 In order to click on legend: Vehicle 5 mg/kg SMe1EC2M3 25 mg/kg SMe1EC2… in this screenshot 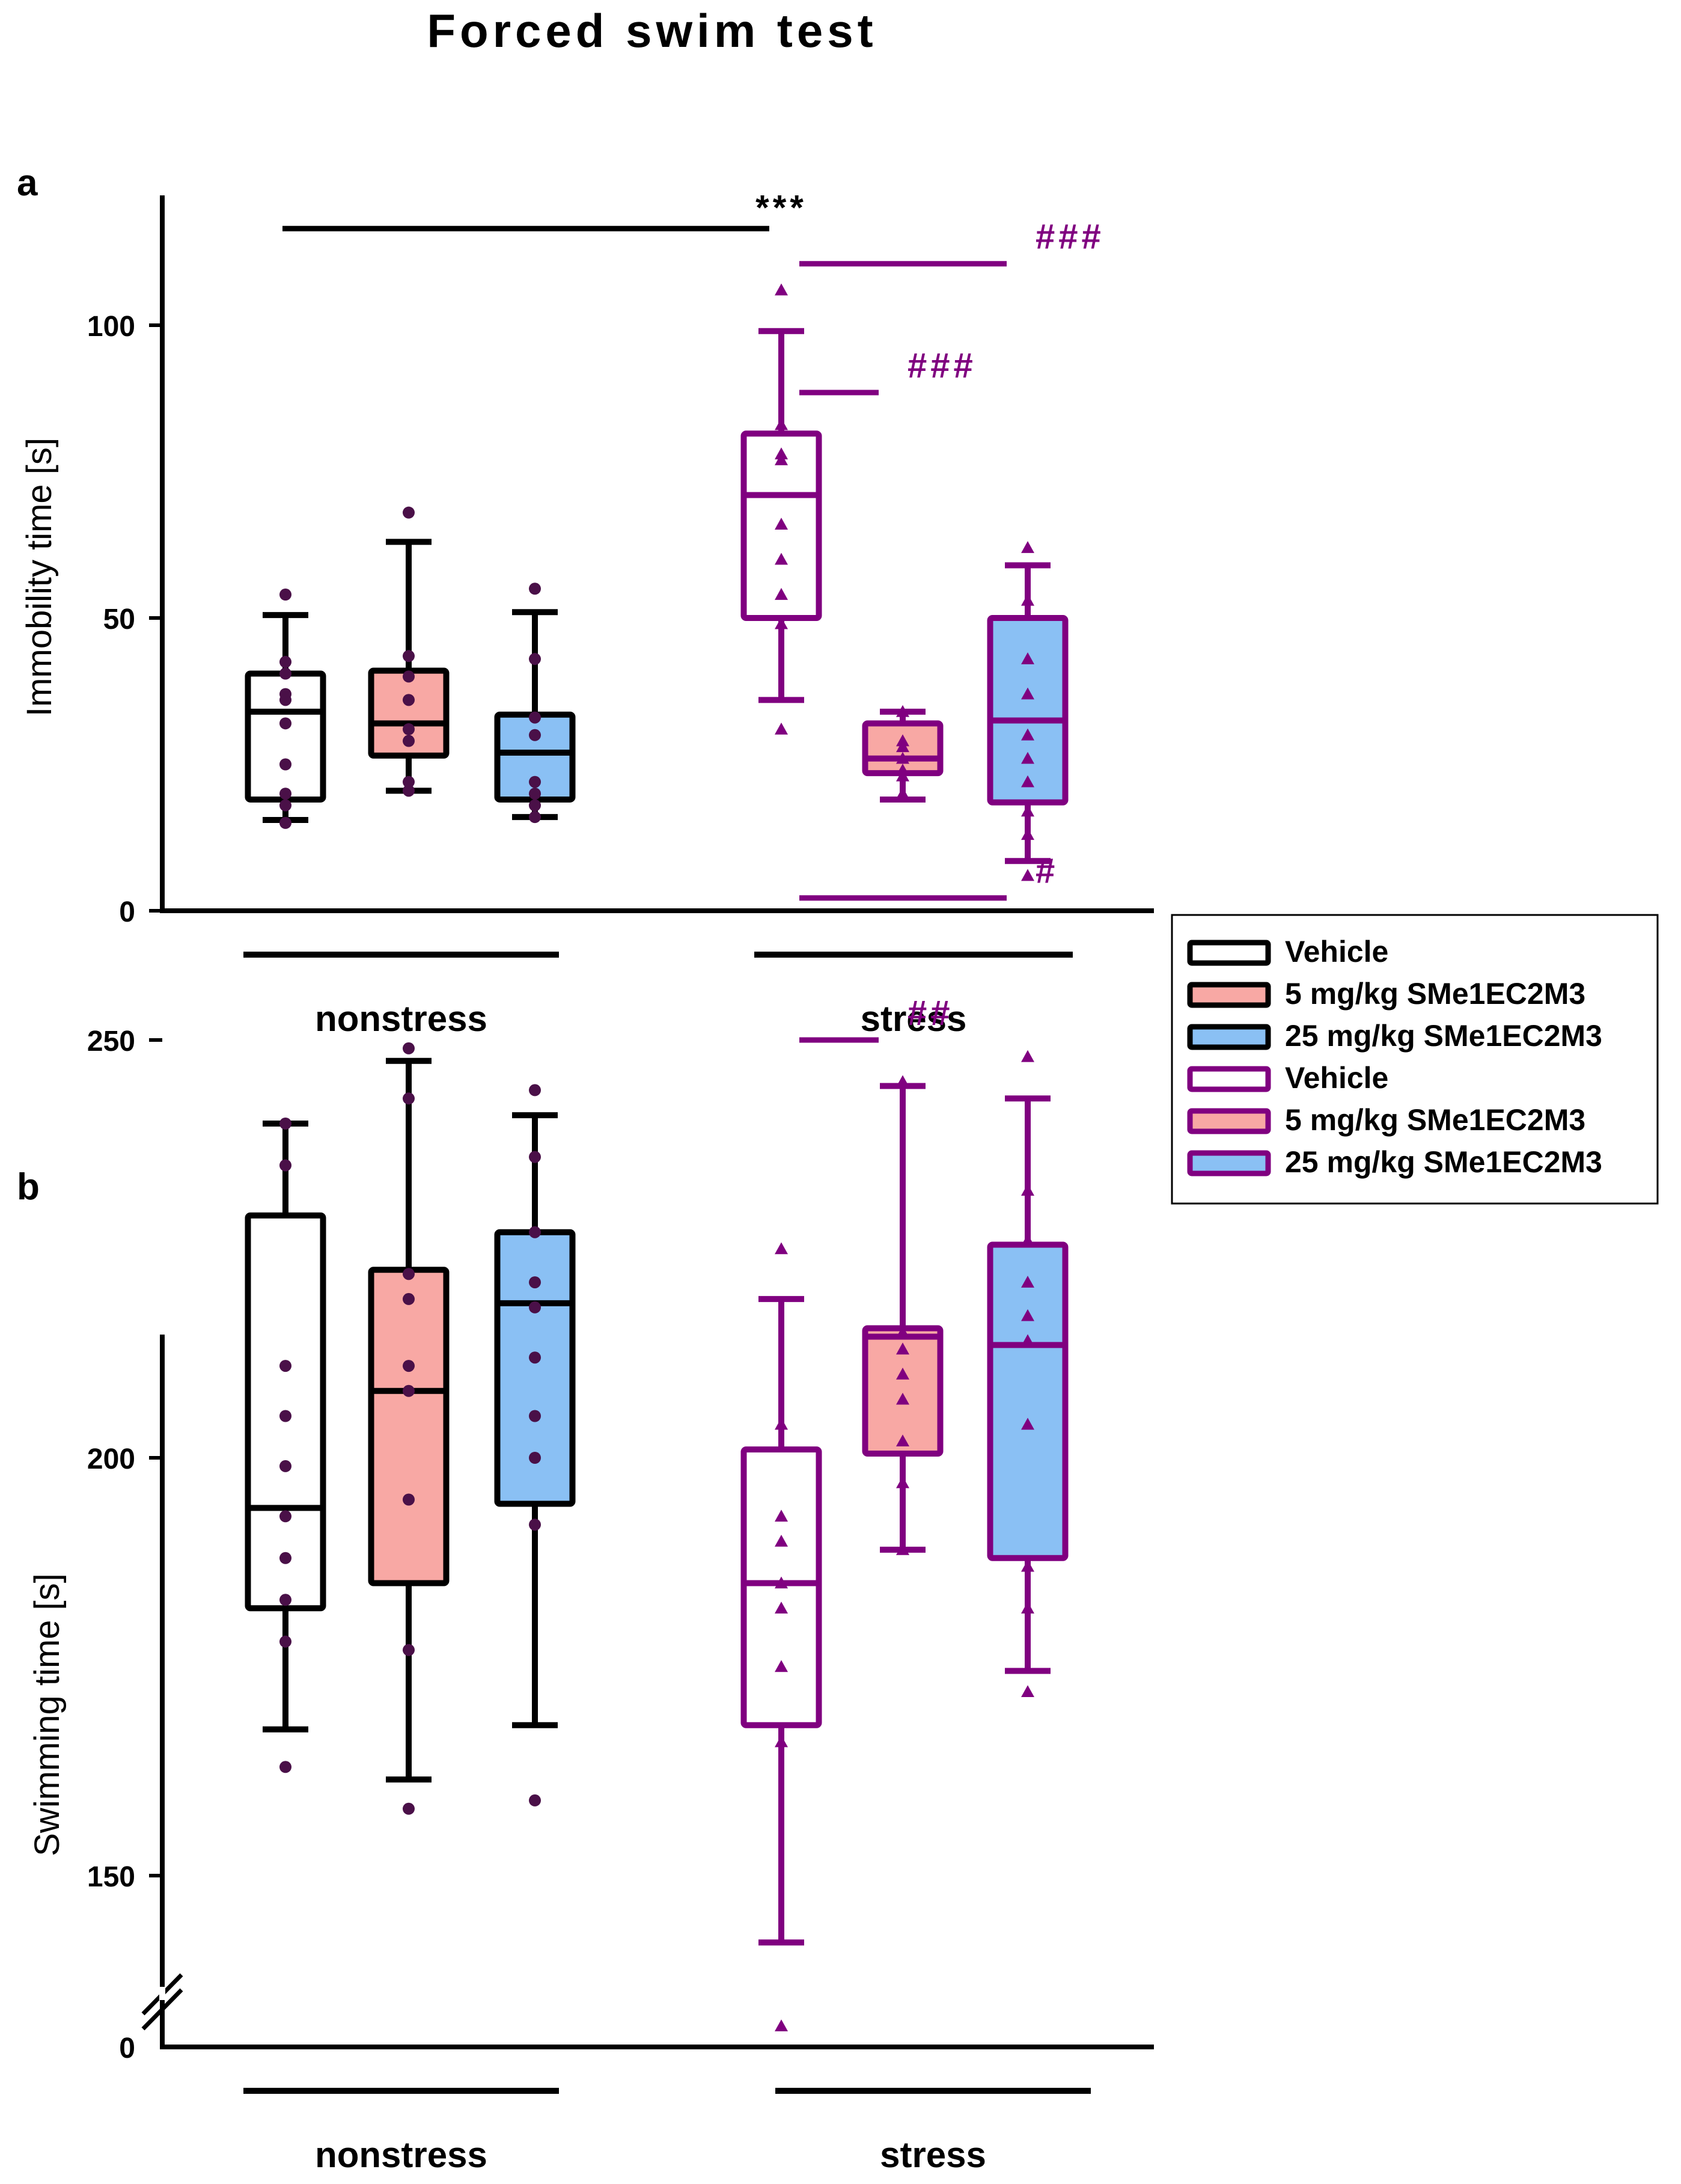, I will do `click(1415, 1059)`.